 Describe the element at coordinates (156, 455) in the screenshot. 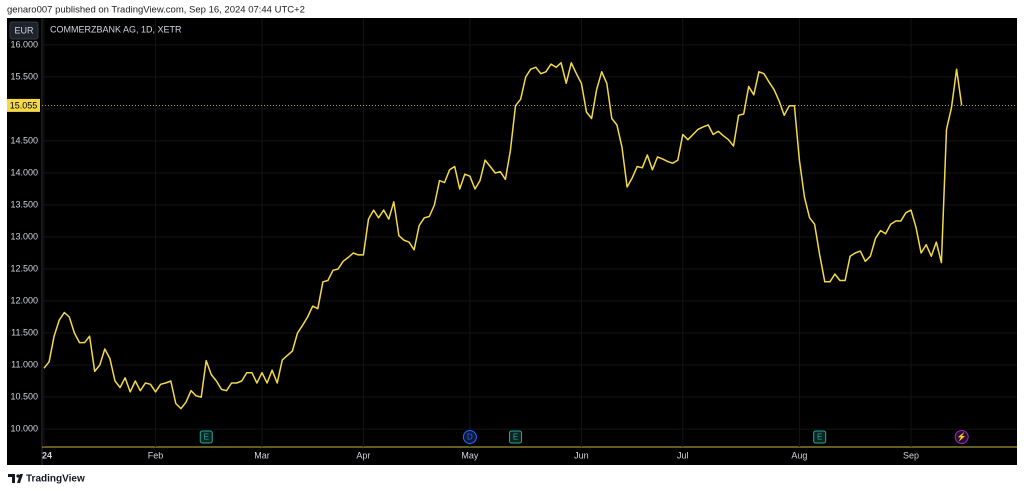

I see `x-tick-label: Feb` at that location.